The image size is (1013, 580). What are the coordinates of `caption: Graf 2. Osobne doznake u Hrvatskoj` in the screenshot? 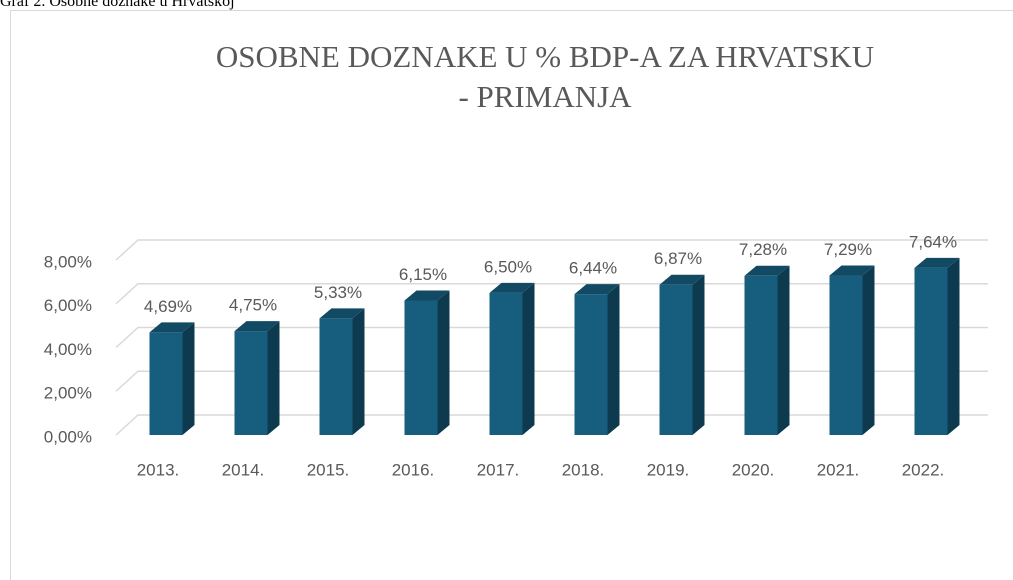 It's located at (117, 5).